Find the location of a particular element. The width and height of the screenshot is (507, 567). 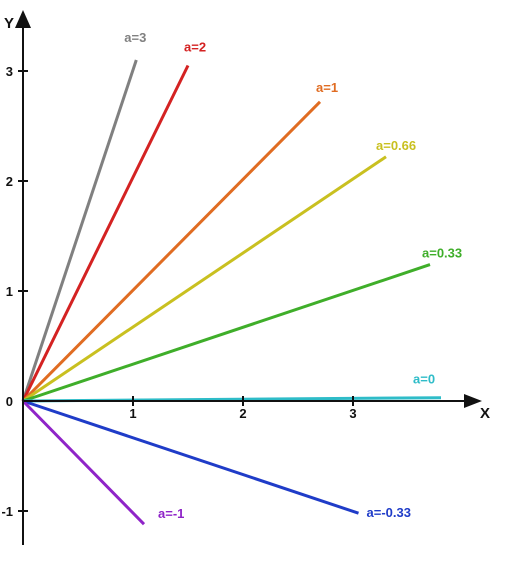

series-label-5: a=0 is located at coordinates (424, 379).